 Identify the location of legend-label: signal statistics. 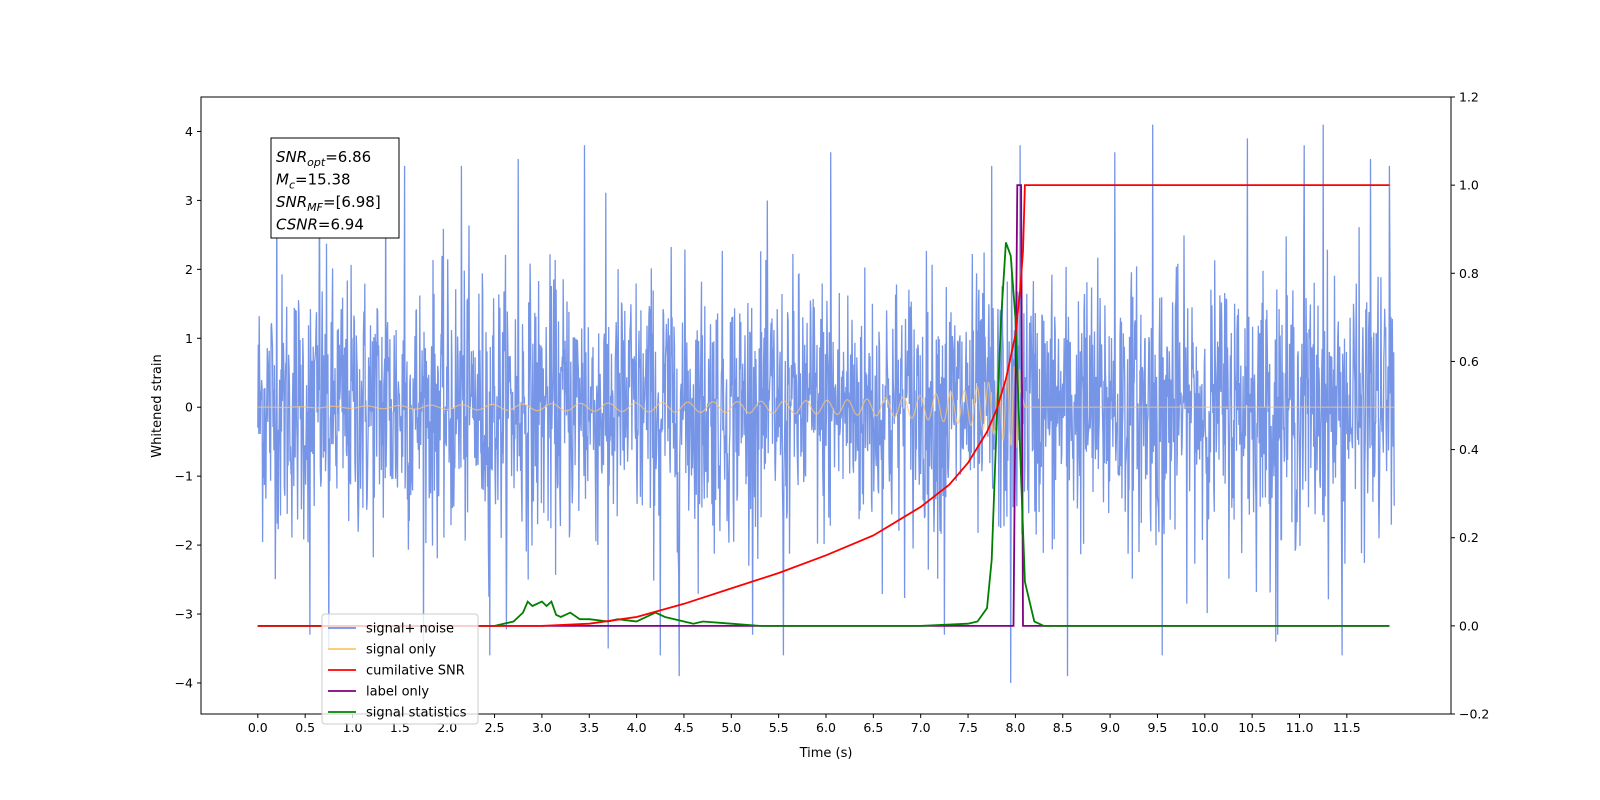
(416, 713).